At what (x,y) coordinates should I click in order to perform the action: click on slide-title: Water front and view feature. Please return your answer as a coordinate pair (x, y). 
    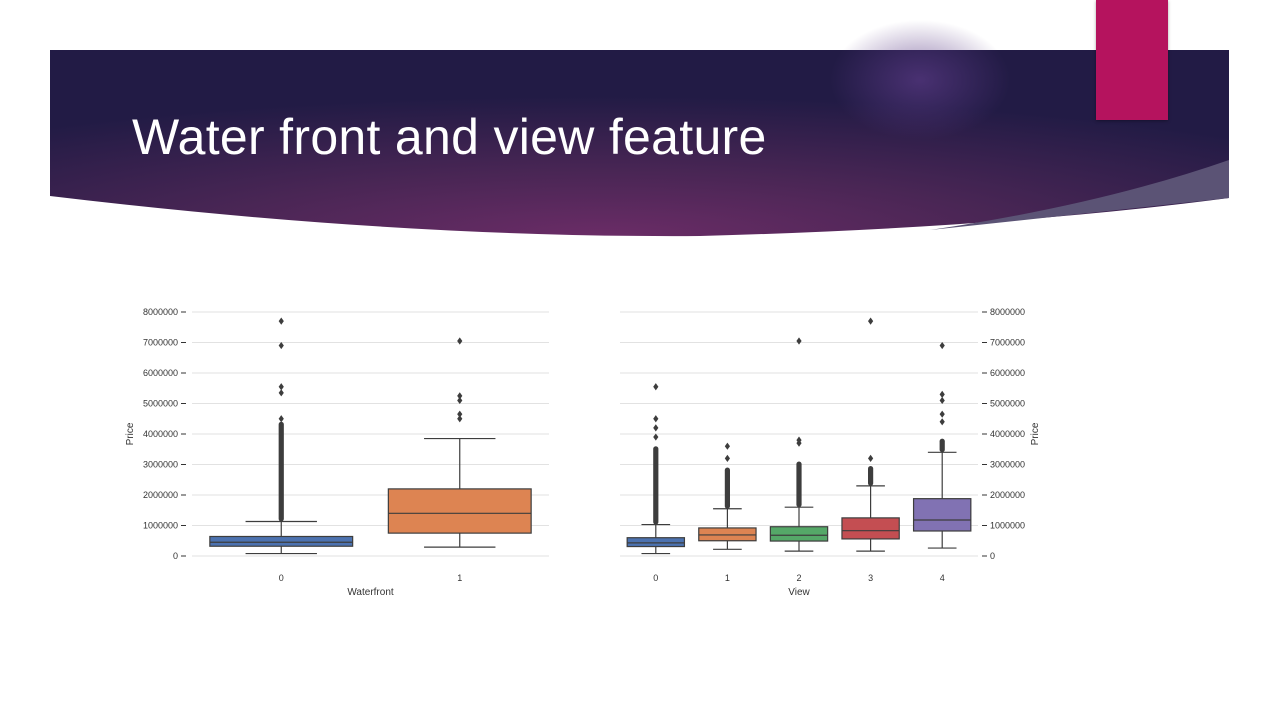
    Looking at the image, I should click on (449, 137).